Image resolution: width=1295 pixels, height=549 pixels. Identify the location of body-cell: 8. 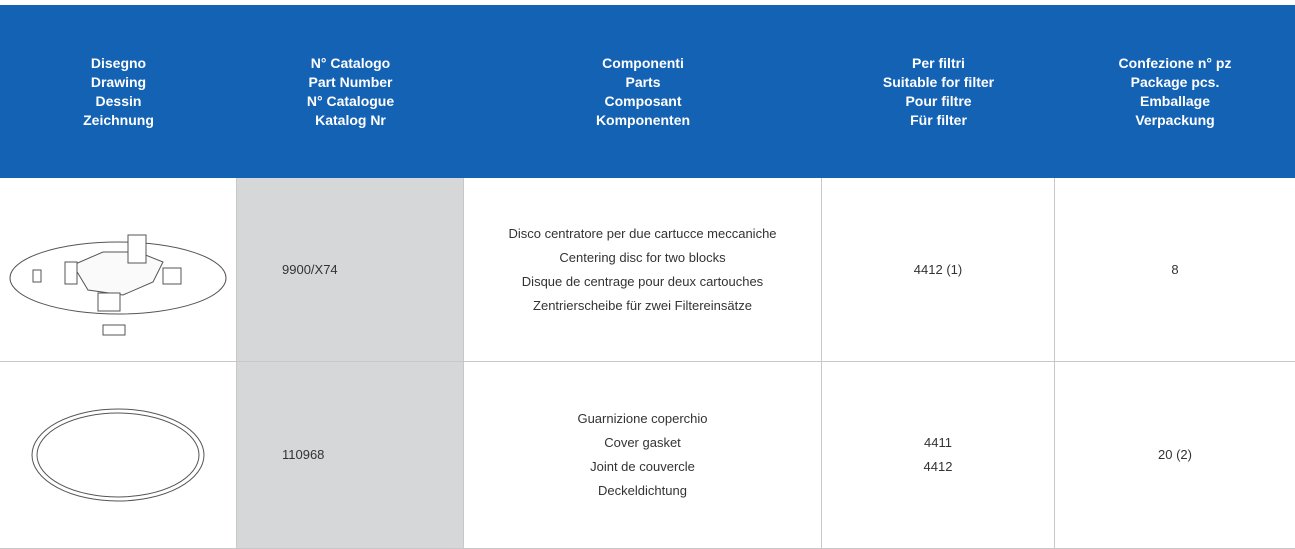
(1175, 270).